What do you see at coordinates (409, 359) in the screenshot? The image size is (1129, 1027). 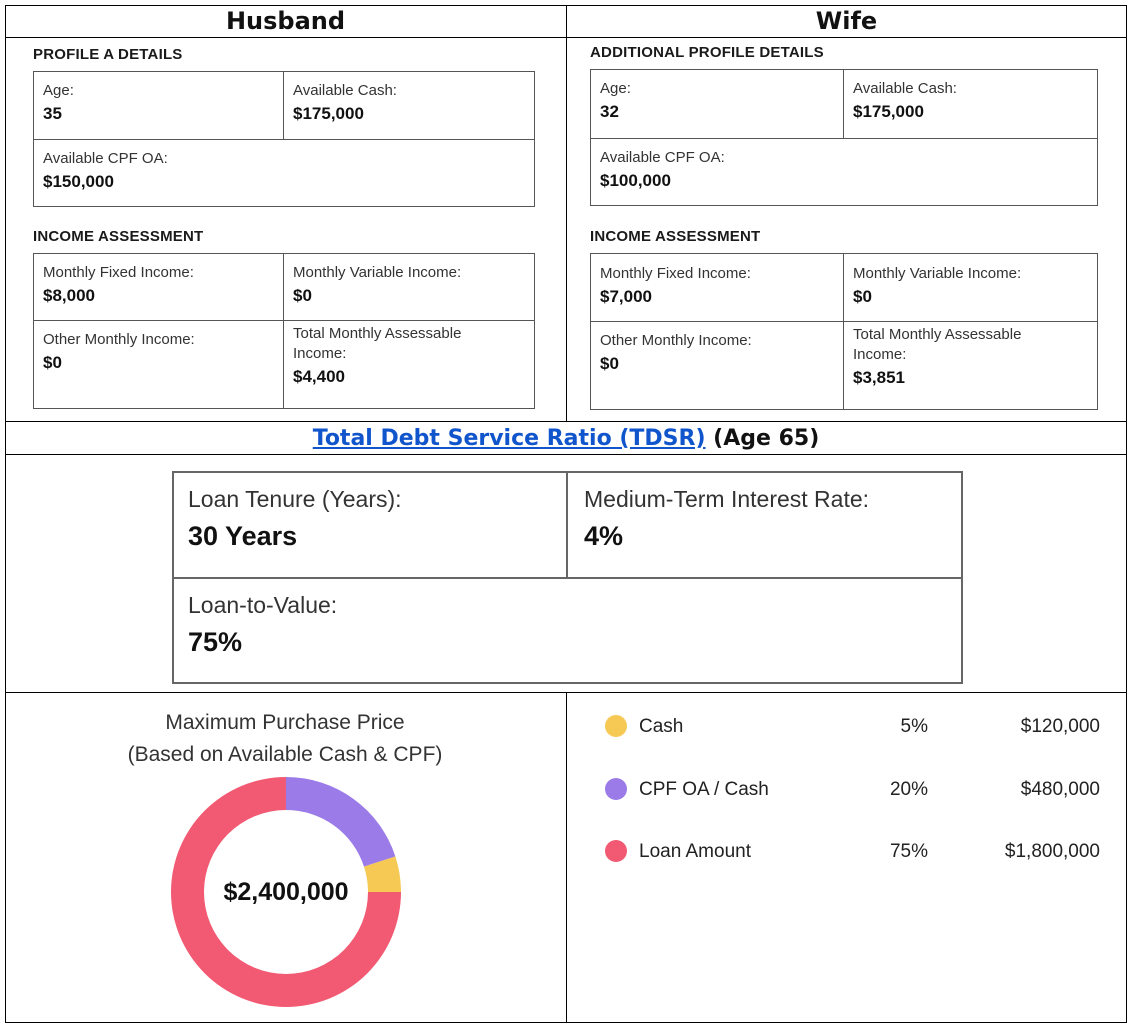 I see `husband-total-cell: Total Monthly Assessable Income: $4,400` at bounding box center [409, 359].